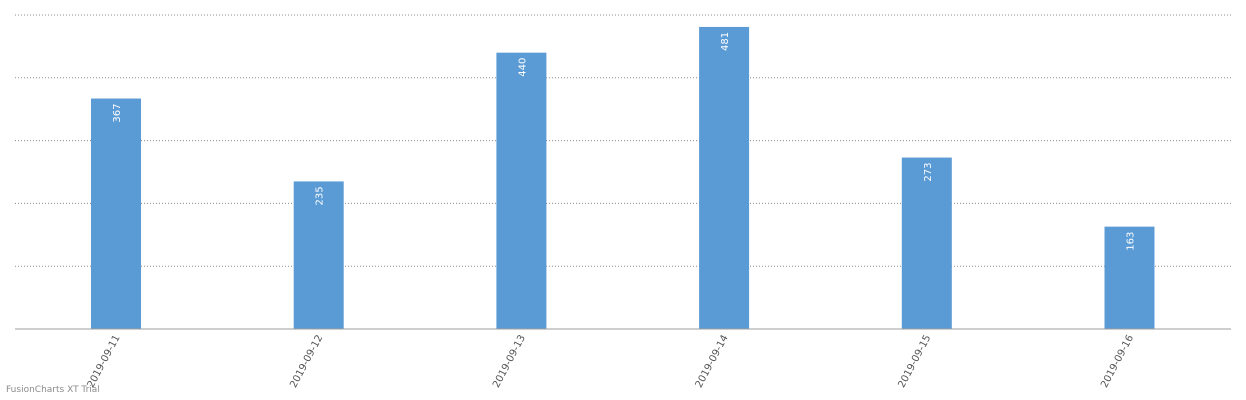 This screenshot has width=1246, height=400. Describe the element at coordinates (509, 361) in the screenshot. I see `x-tick-label: 2019-09-13` at that location.